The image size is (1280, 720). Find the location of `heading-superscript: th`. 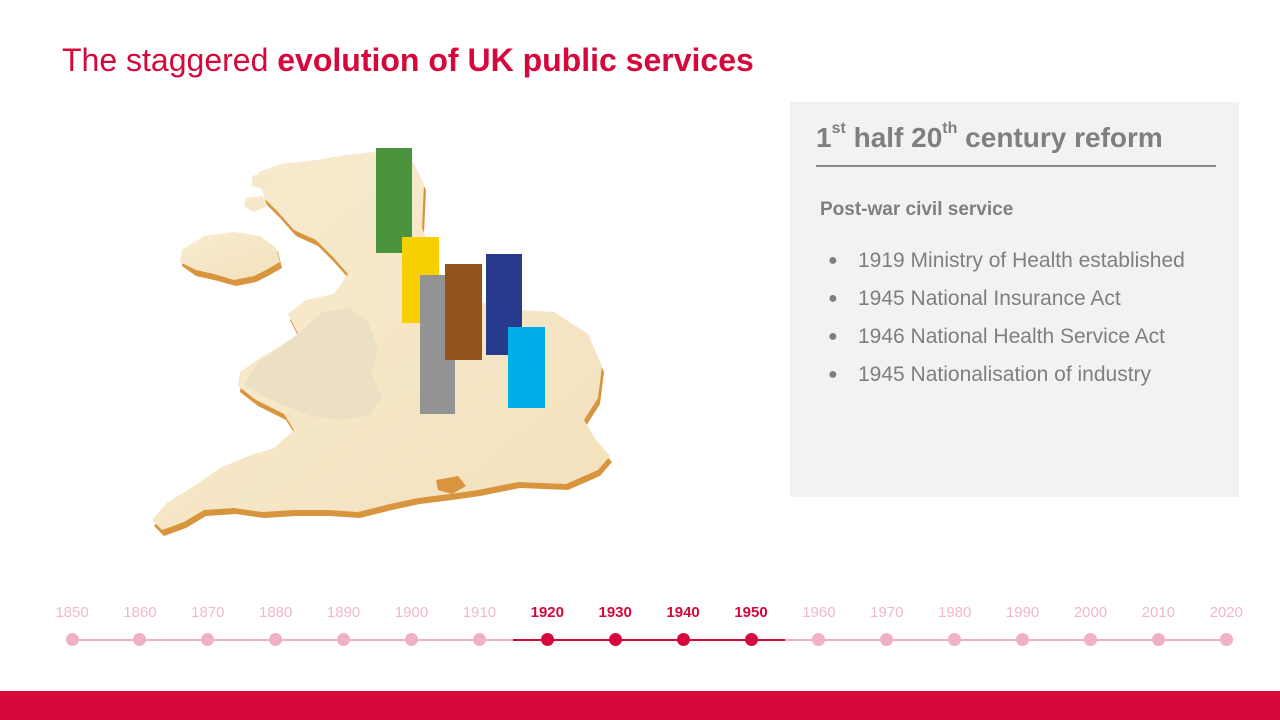

heading-superscript: th is located at coordinates (950, 128).